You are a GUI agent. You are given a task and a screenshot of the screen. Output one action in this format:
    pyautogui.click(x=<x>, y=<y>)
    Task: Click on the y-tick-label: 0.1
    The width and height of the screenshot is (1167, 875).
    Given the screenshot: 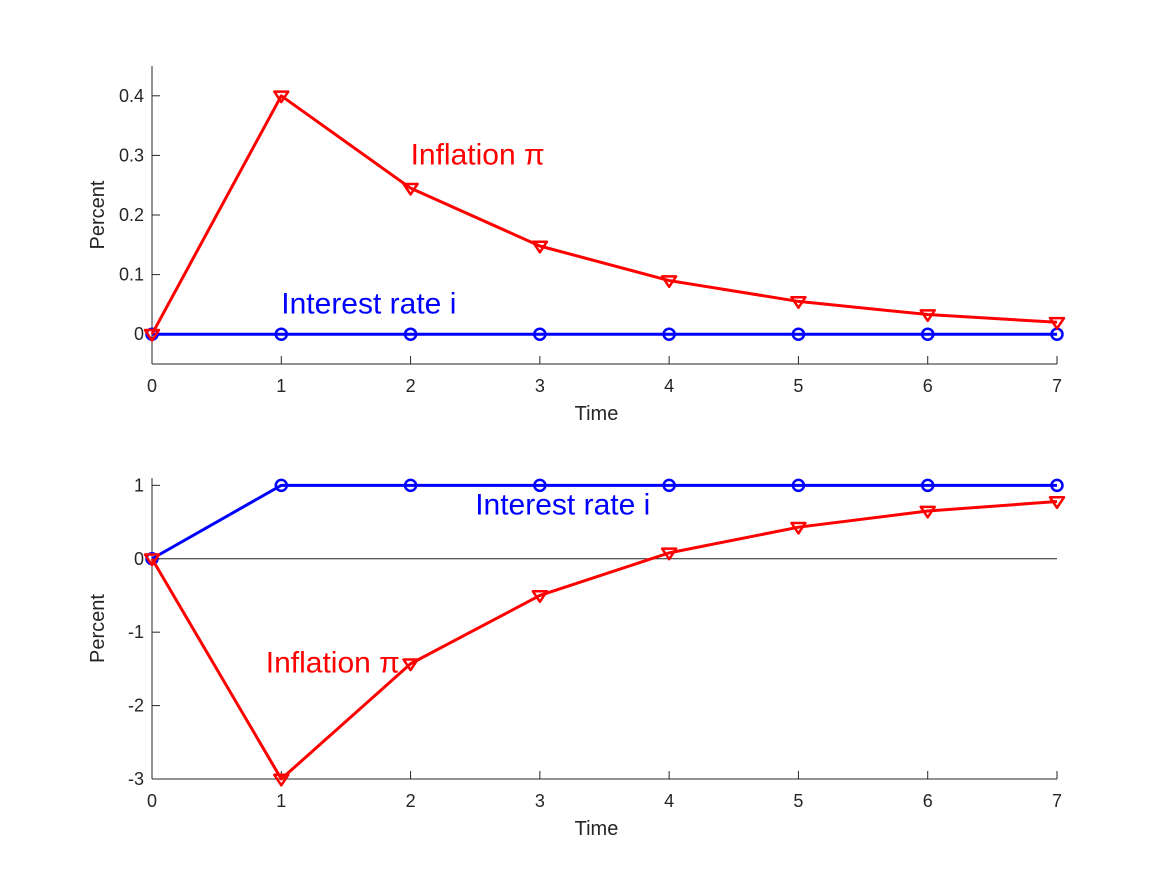 What is the action you would take?
    pyautogui.click(x=131, y=275)
    